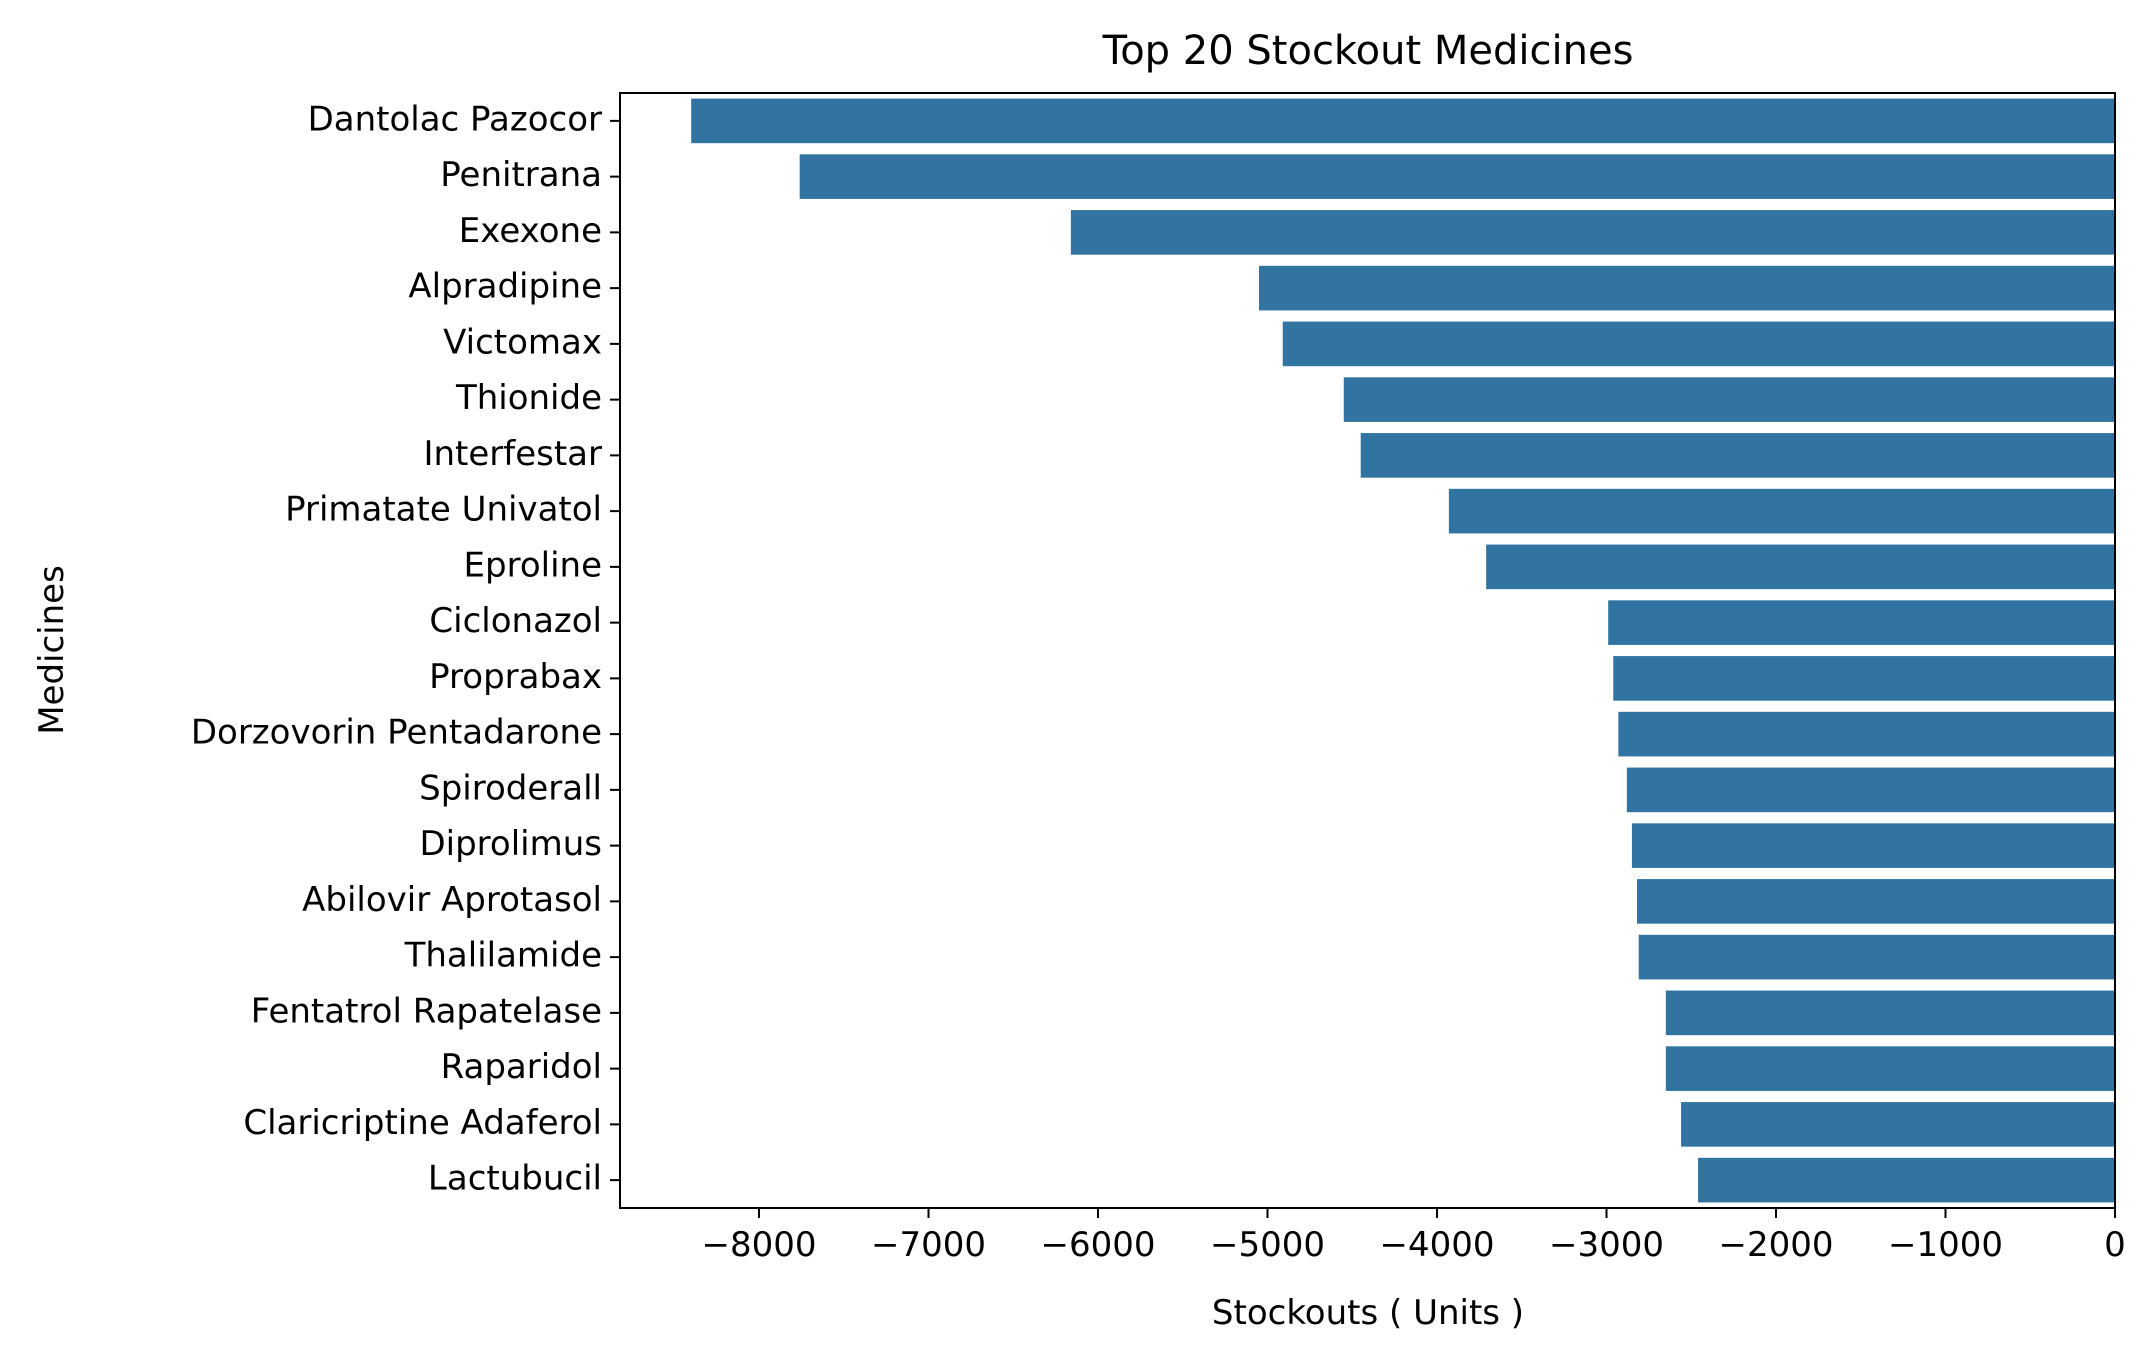 Image resolution: width=2150 pixels, height=1357 pixels. I want to click on category-label-9: Ciclonazol, so click(515, 621).